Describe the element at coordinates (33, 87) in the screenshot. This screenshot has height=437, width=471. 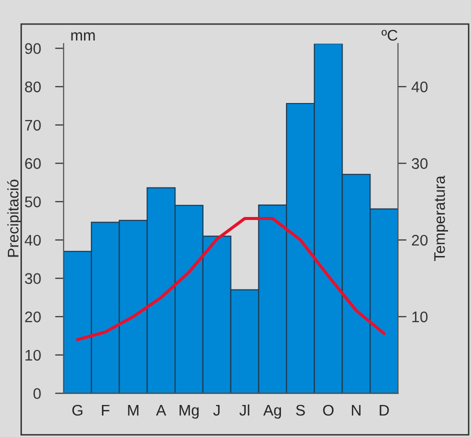
I see `y-tick-label: 80` at that location.